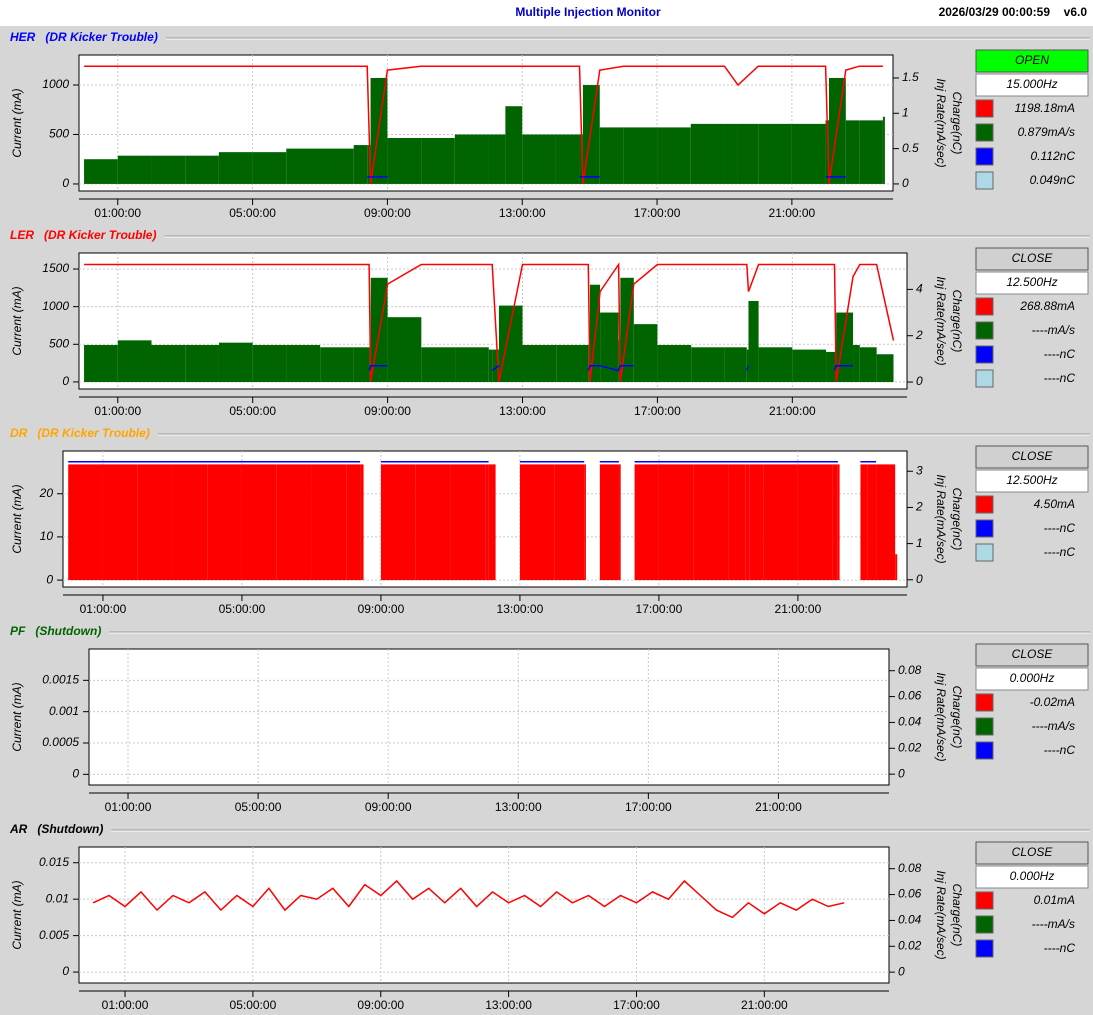 The image size is (1093, 1015). What do you see at coordinates (22, 235) in the screenshot?
I see `panel-title: LER` at bounding box center [22, 235].